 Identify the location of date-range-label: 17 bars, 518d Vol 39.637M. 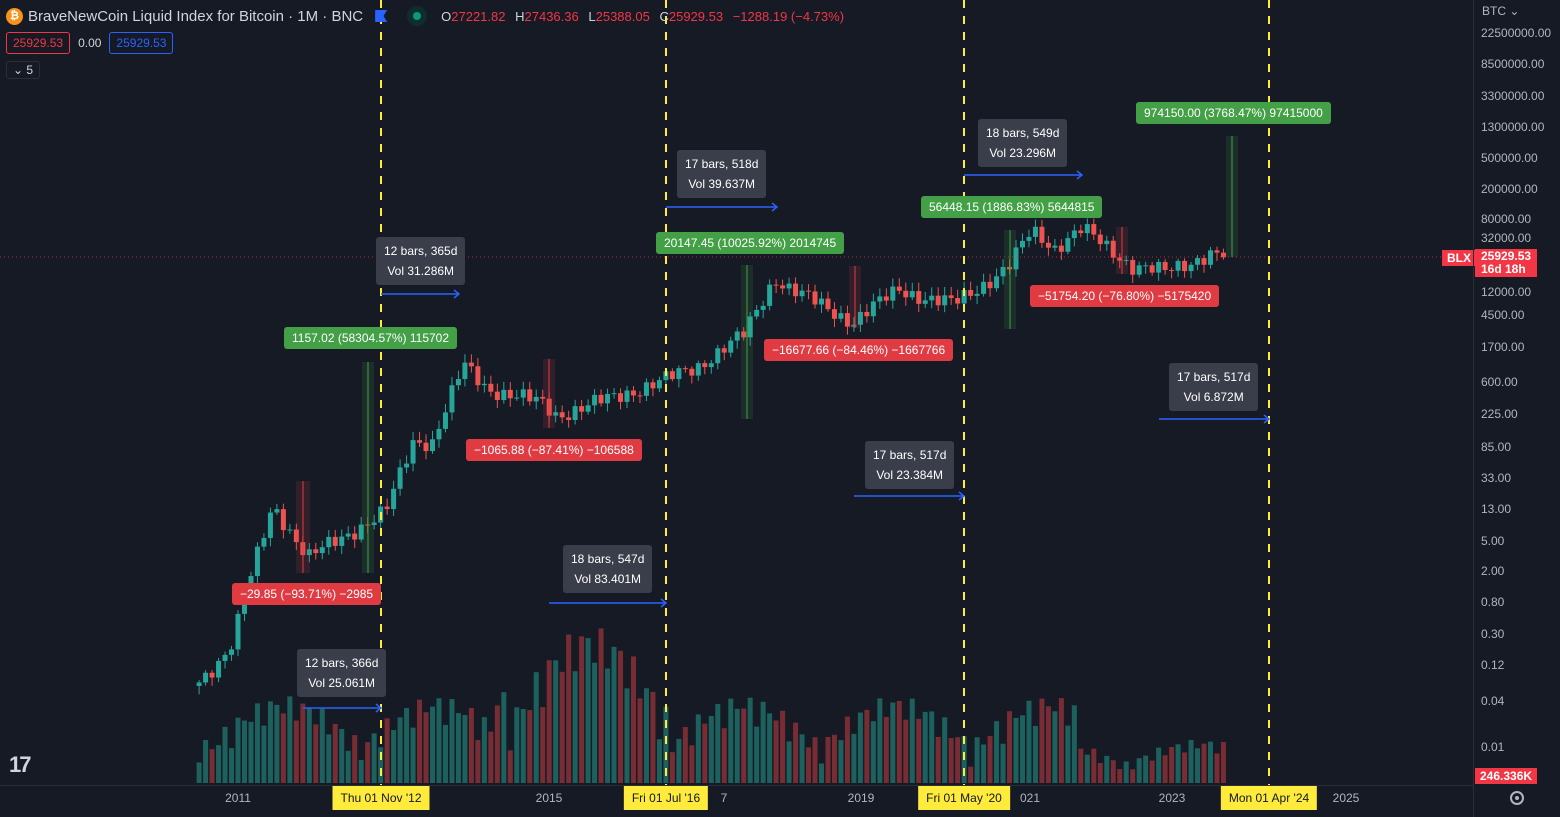
(722, 174).